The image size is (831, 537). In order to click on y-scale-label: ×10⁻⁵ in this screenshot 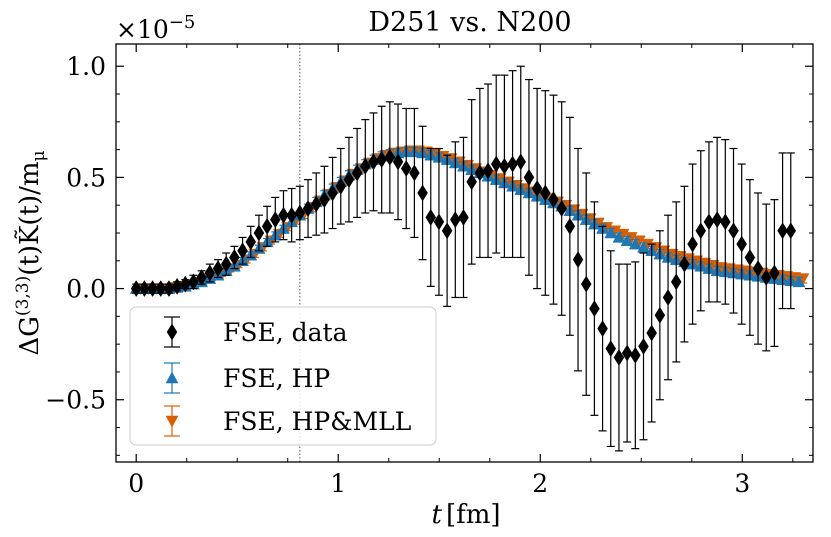, I will do `click(155, 28)`.